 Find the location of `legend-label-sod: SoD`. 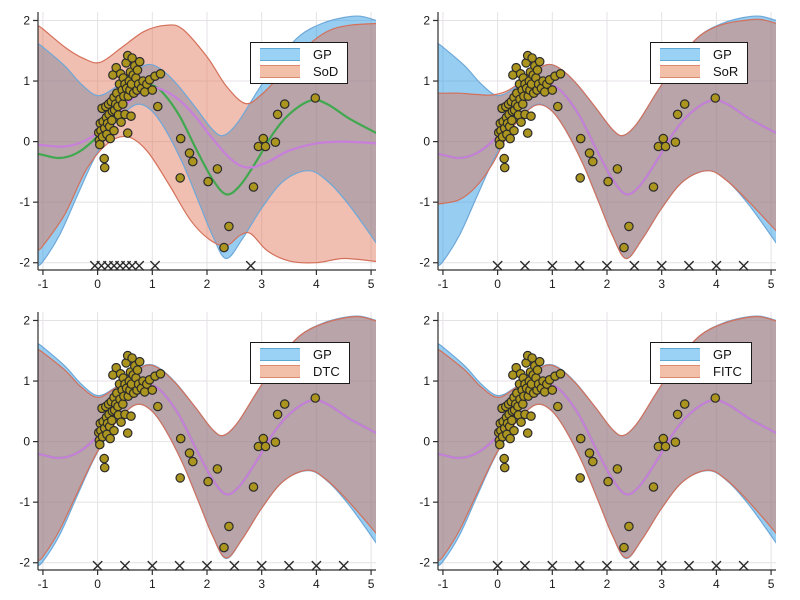

legend-label-sod: SoD is located at coordinates (326, 71).